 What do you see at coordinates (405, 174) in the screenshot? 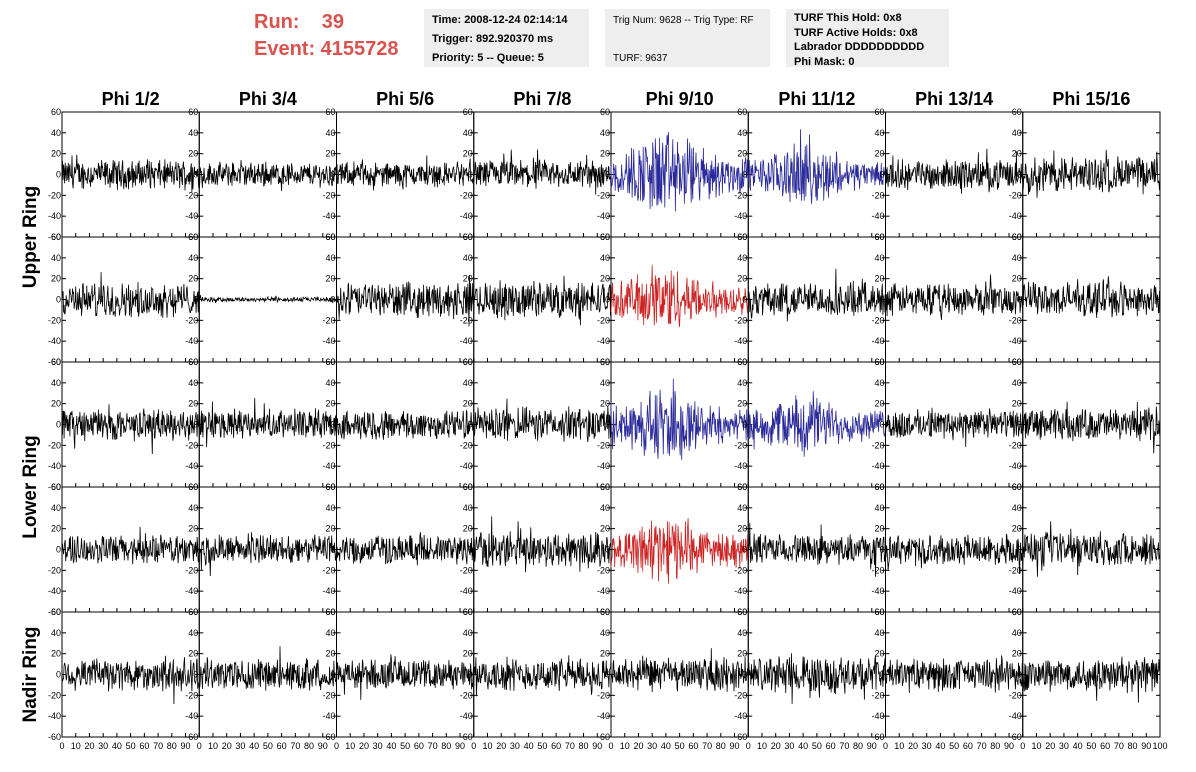
I see `panel-frame` at bounding box center [405, 174].